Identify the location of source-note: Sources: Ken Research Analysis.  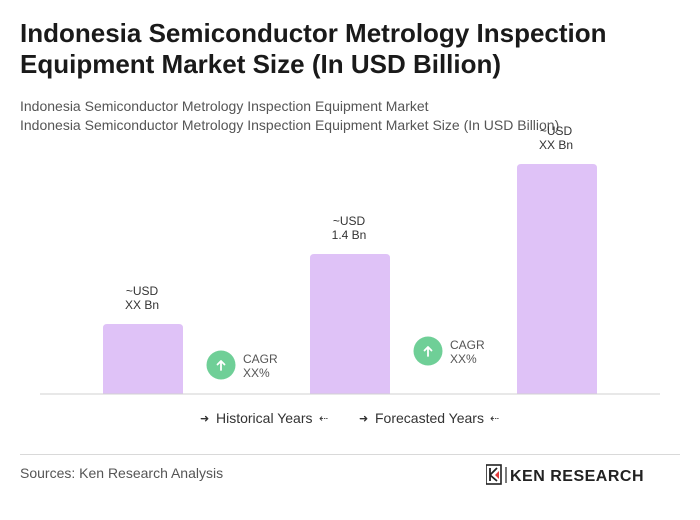
(122, 473).